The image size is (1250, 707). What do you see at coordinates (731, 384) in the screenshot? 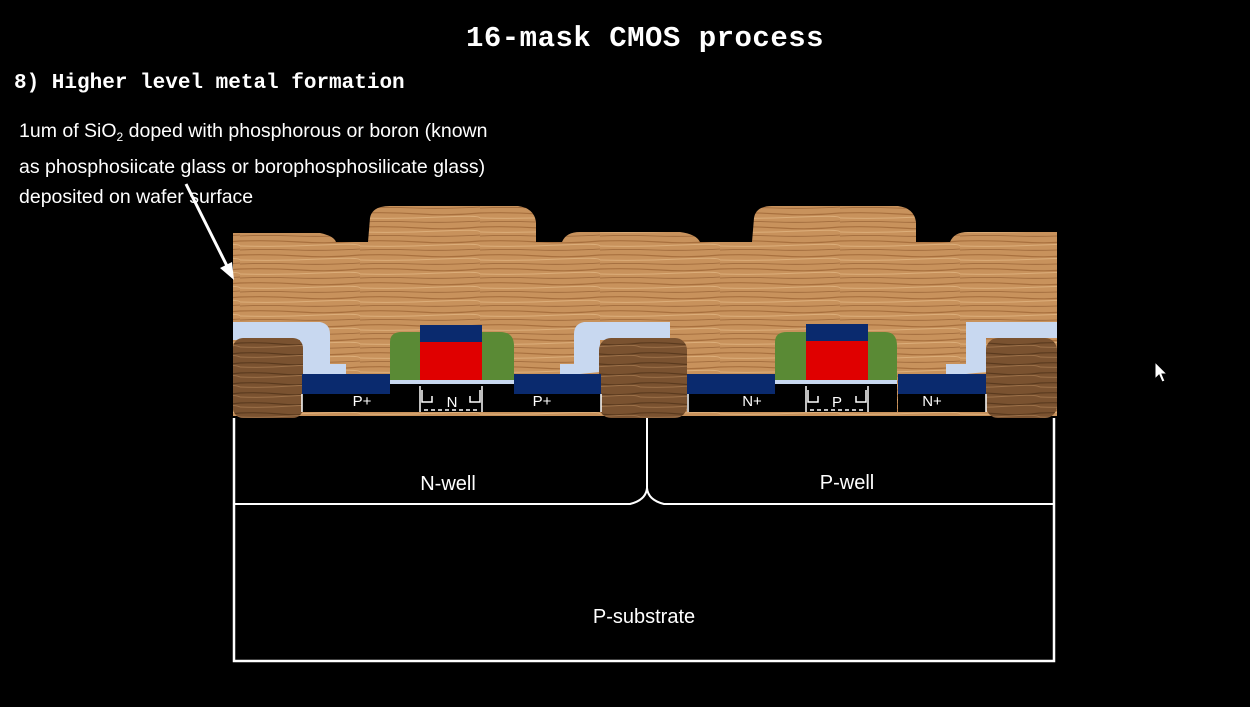
I see `metal-nmos-source` at bounding box center [731, 384].